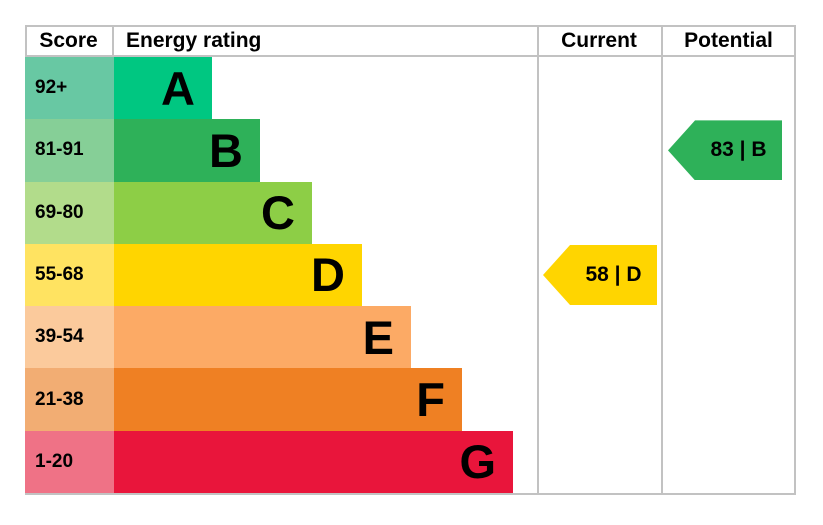  I want to click on band-letter: C, so click(278, 213).